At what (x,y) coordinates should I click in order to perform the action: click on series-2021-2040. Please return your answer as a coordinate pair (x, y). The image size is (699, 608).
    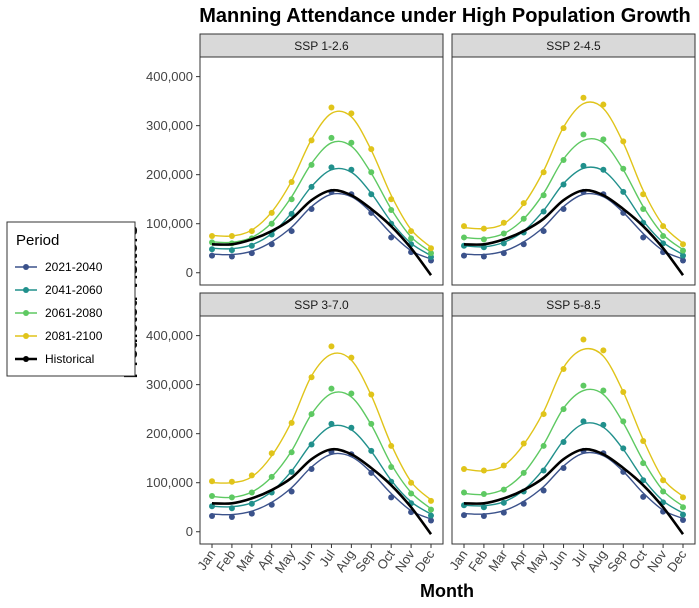
    Looking at the image, I should click on (321, 226).